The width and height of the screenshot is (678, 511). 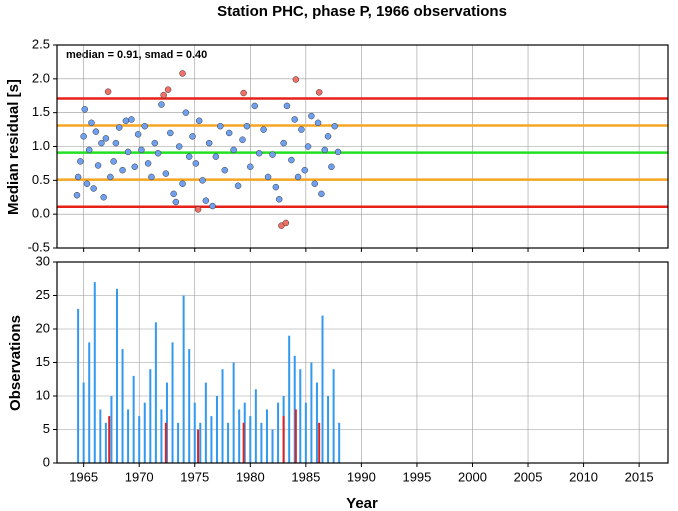 I want to click on x-tick-label: 2000, so click(x=472, y=476).